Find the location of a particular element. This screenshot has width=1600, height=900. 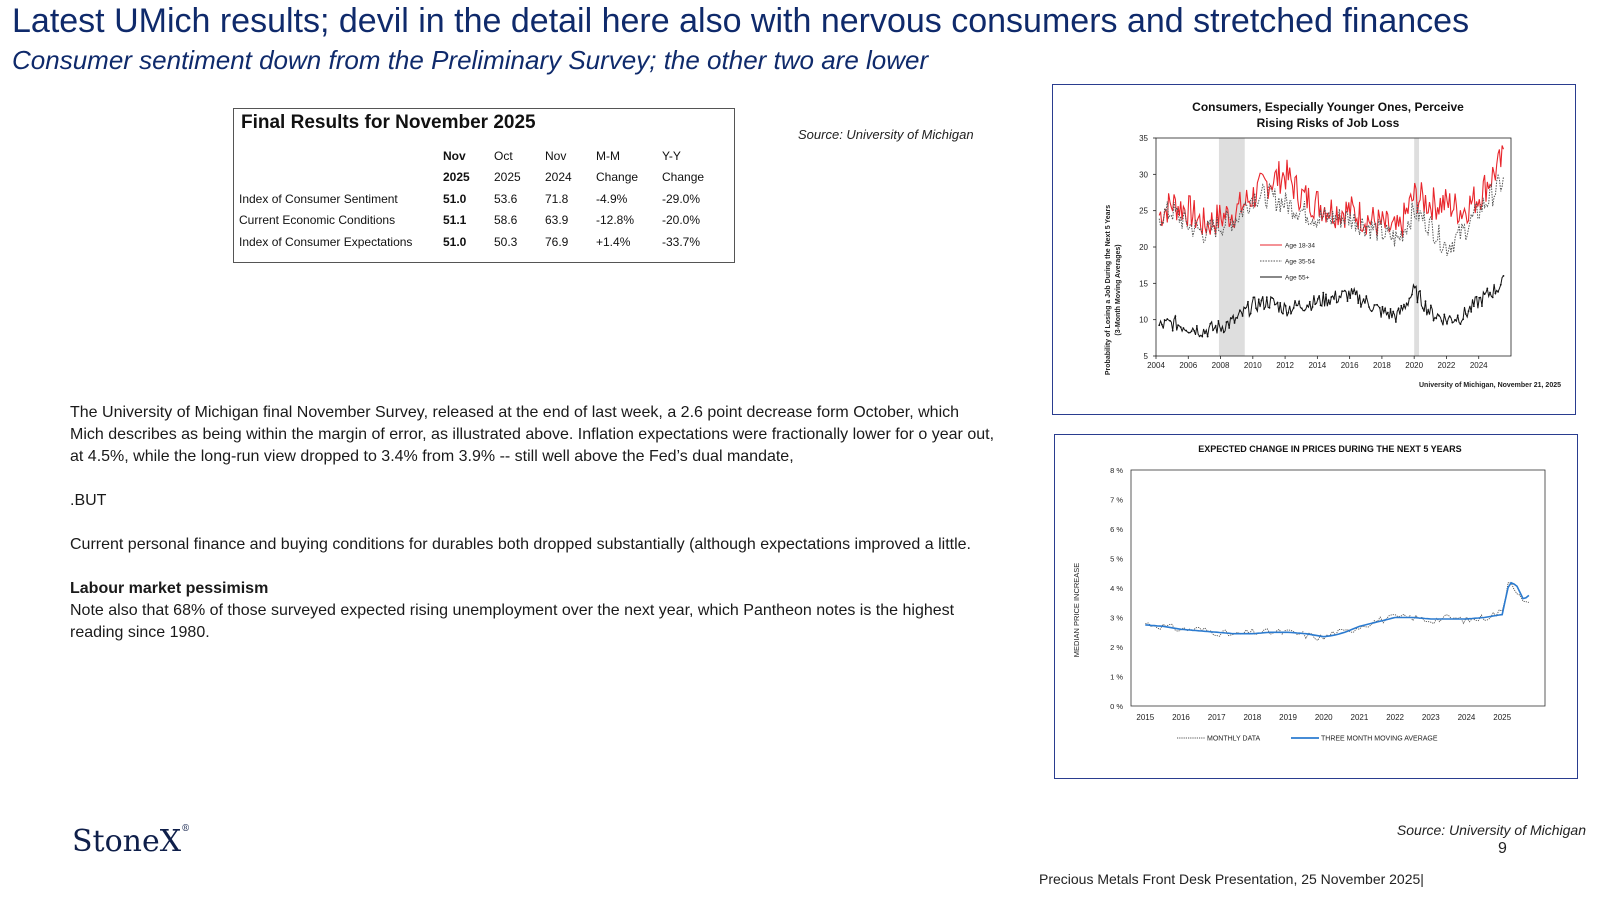

results-table-title: Final Results for November 2025 is located at coordinates (388, 122).